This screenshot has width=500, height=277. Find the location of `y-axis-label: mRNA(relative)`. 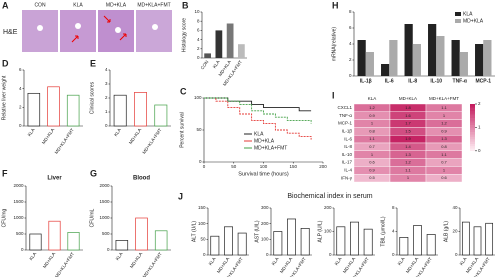

y-axis-label: mRNA(relative) is located at coordinates (334, 44).